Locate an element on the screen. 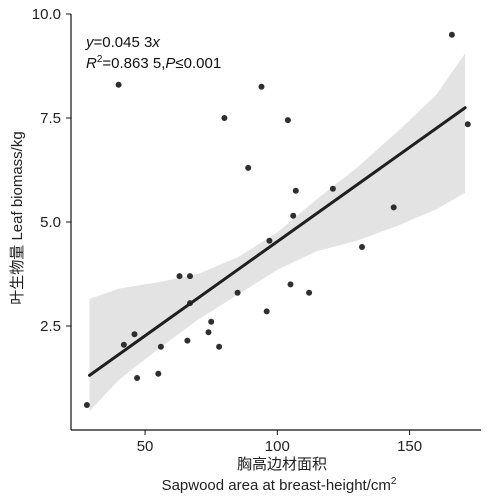 The width and height of the screenshot is (488, 502). annotation-equation: y=0.045 3x is located at coordinates (122, 42).